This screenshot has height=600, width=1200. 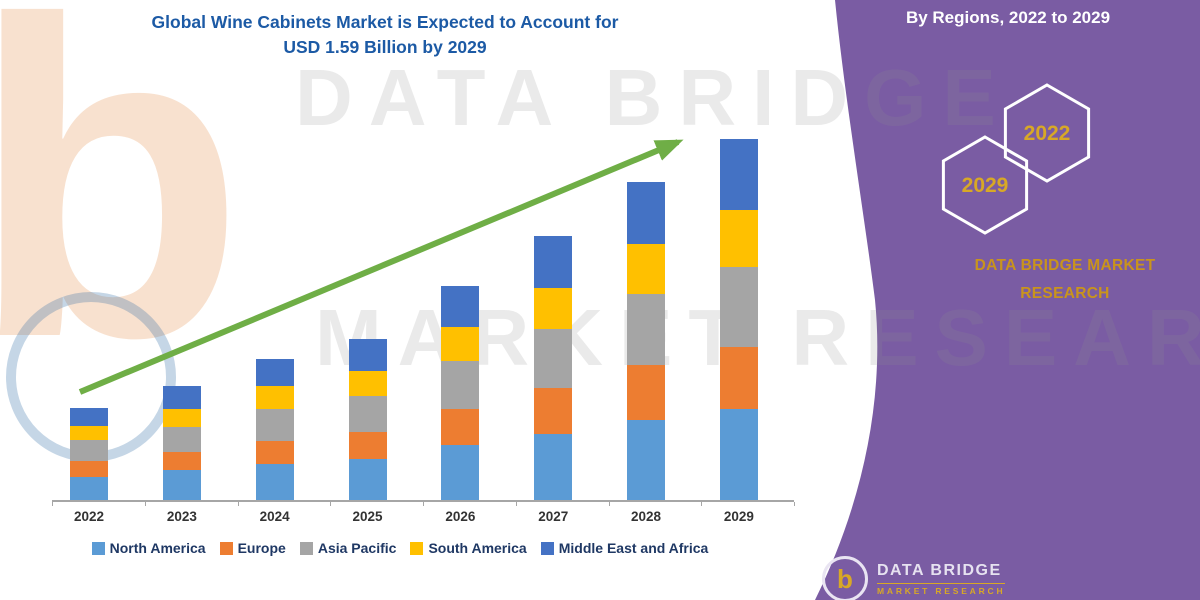 I want to click on footer-logo-subtitle: MARKET RESEARCH, so click(x=941, y=589).